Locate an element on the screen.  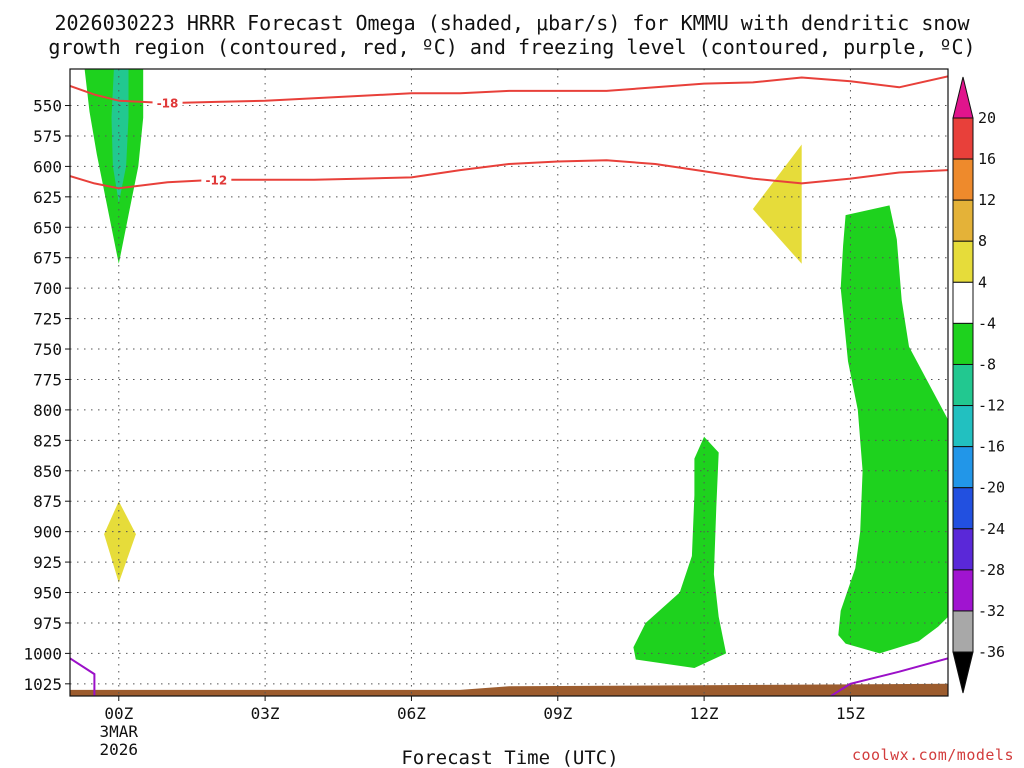
y-tick-label: 825 is located at coordinates (47, 440).